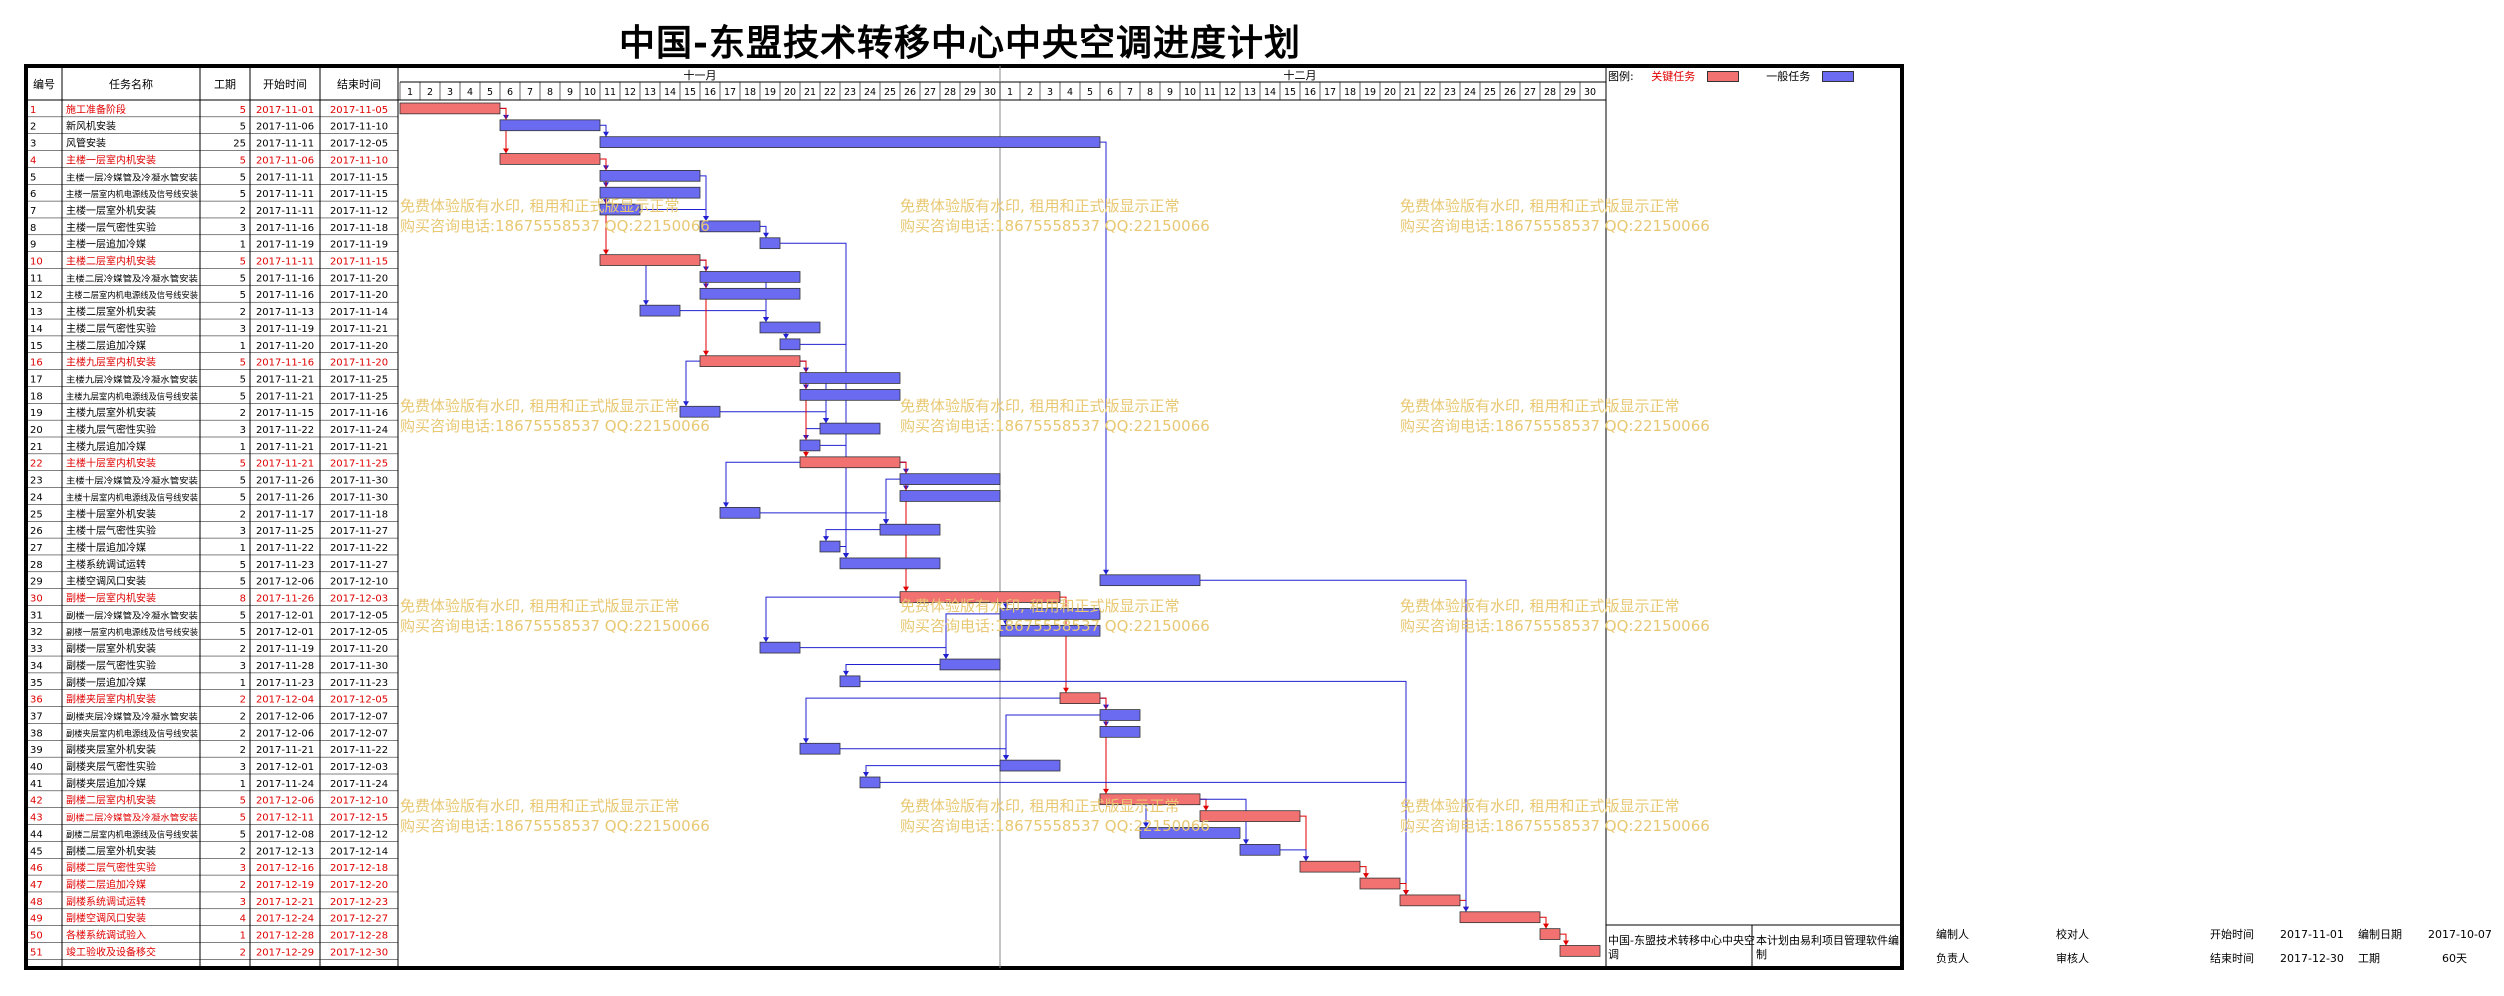 The height and width of the screenshot is (996, 2504). I want to click on day-number-label: 20, so click(1390, 92).